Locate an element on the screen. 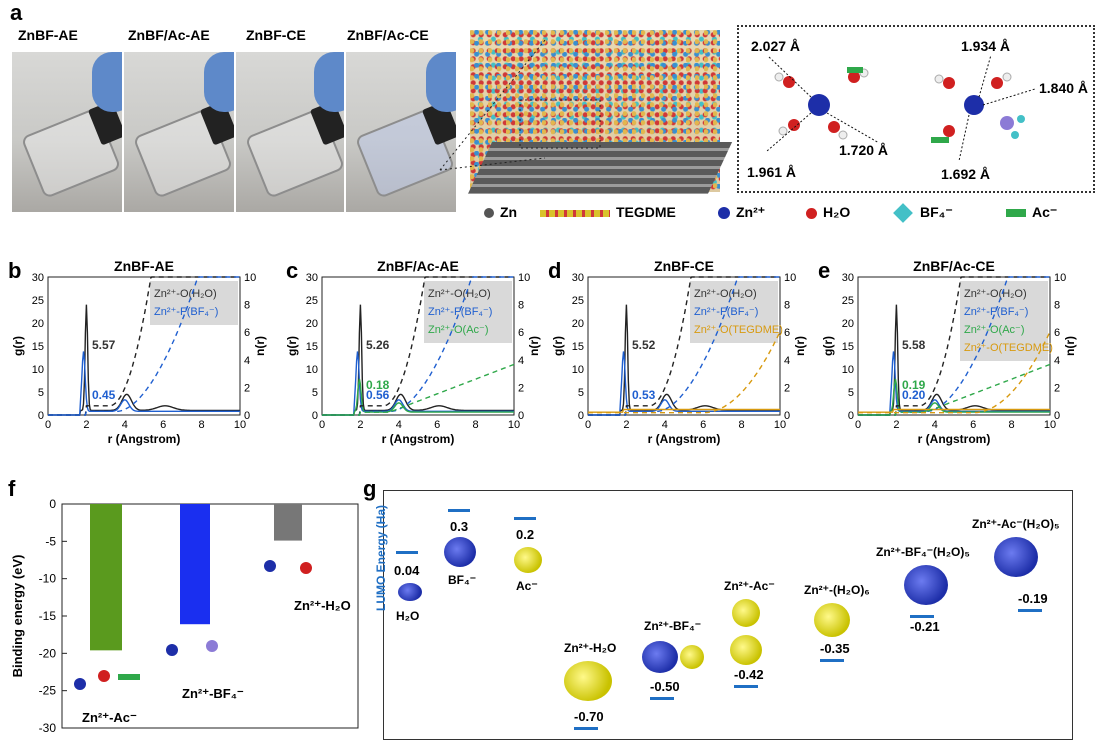  rdf-ylabel-left: g(r) is located at coordinates (828, 346).